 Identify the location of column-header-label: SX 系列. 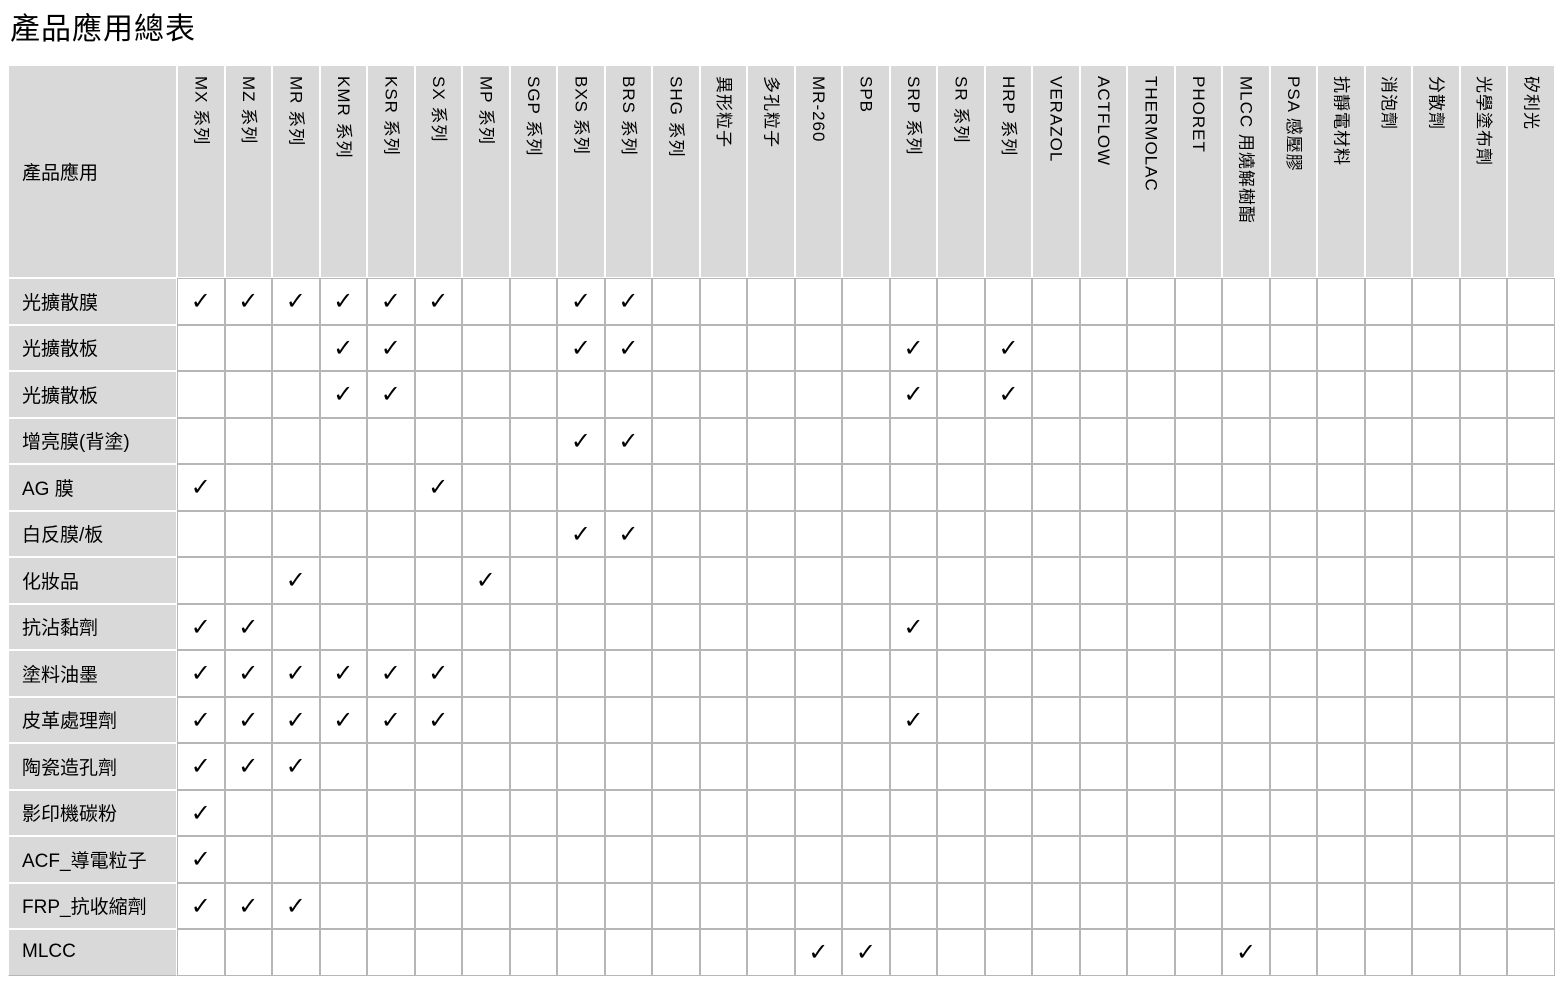
(438, 109).